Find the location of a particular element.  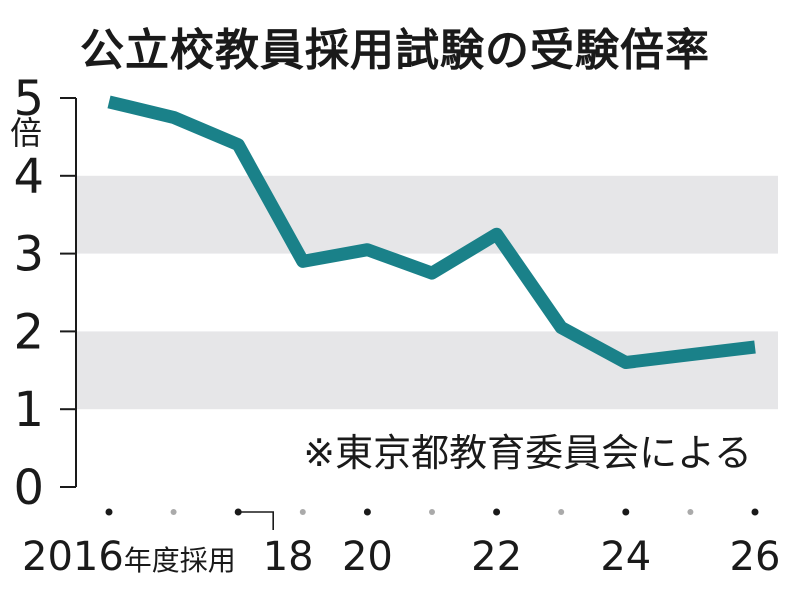

source-note: ※東京都教育委員会による is located at coordinates (527, 453).